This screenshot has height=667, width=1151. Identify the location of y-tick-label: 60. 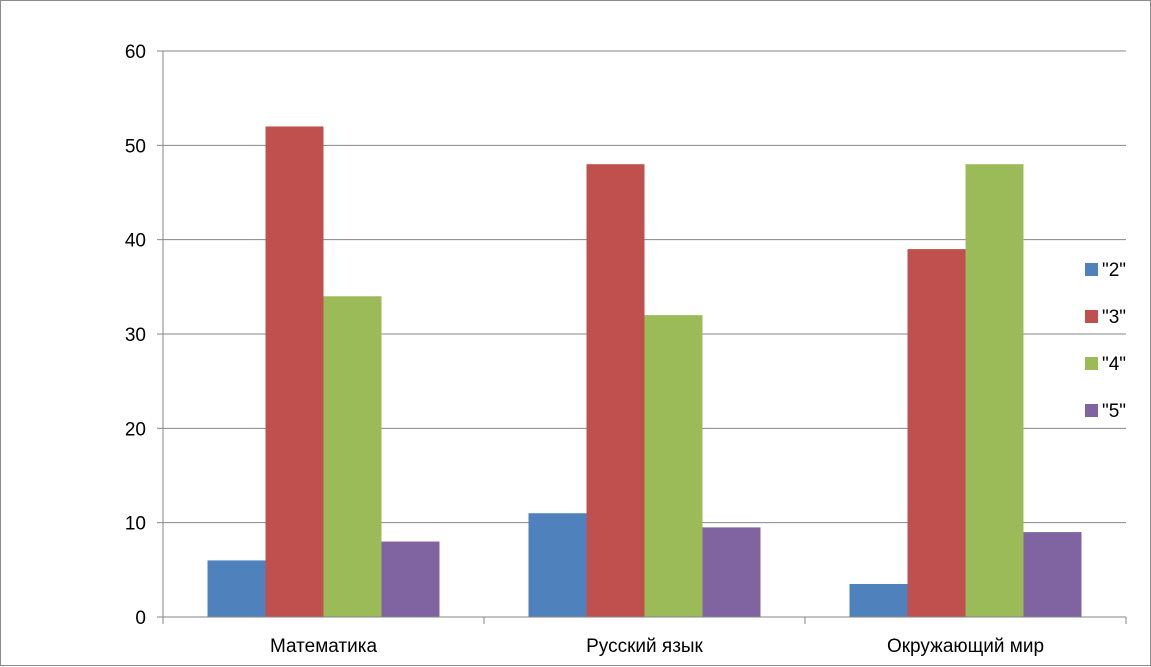
(135, 52).